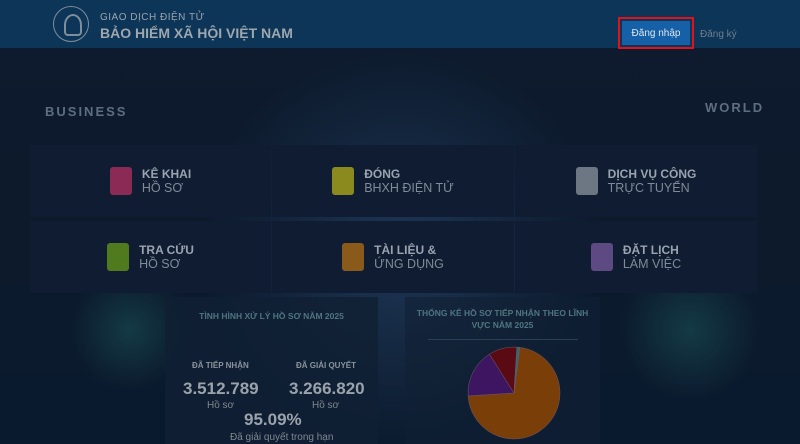 The image size is (800, 444). I want to click on login-button: Đăng nhập, so click(656, 33).